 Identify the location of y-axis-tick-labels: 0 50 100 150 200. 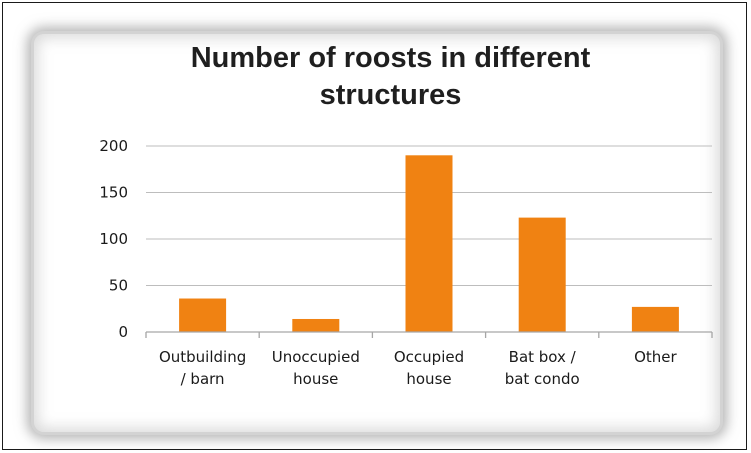
(113, 239).